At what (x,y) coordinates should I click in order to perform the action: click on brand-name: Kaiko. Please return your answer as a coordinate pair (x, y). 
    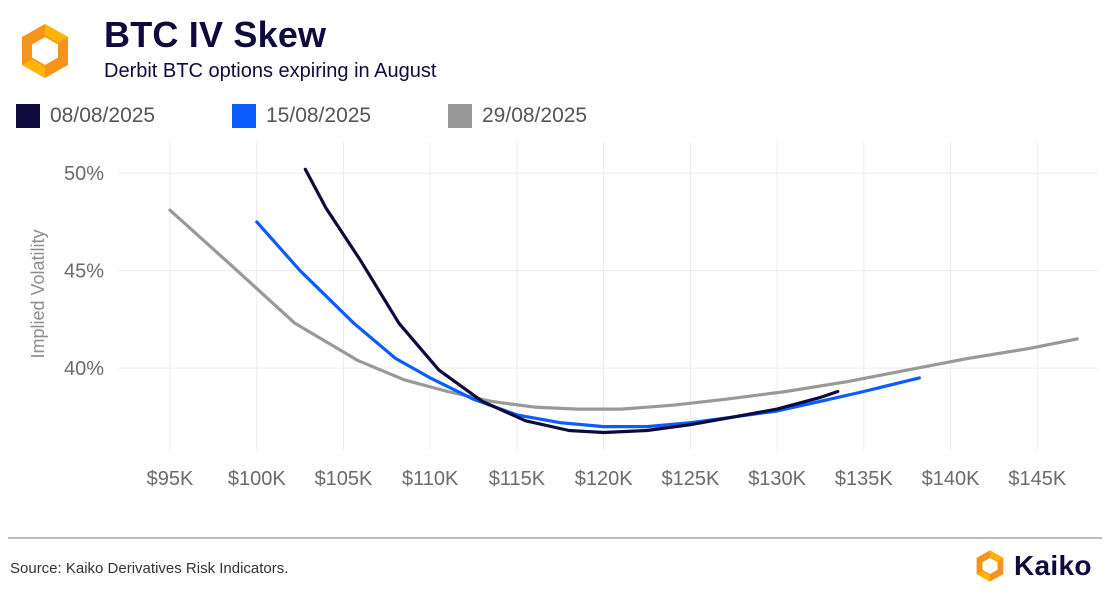
    Looking at the image, I should click on (1053, 565).